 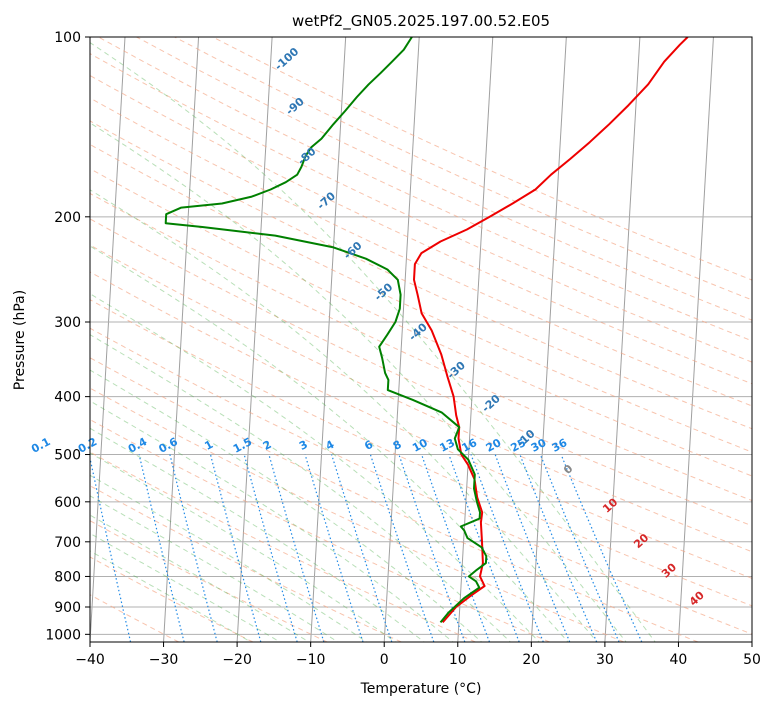 What do you see at coordinates (164, 660) in the screenshot?
I see `x-tick-label: −30` at bounding box center [164, 660].